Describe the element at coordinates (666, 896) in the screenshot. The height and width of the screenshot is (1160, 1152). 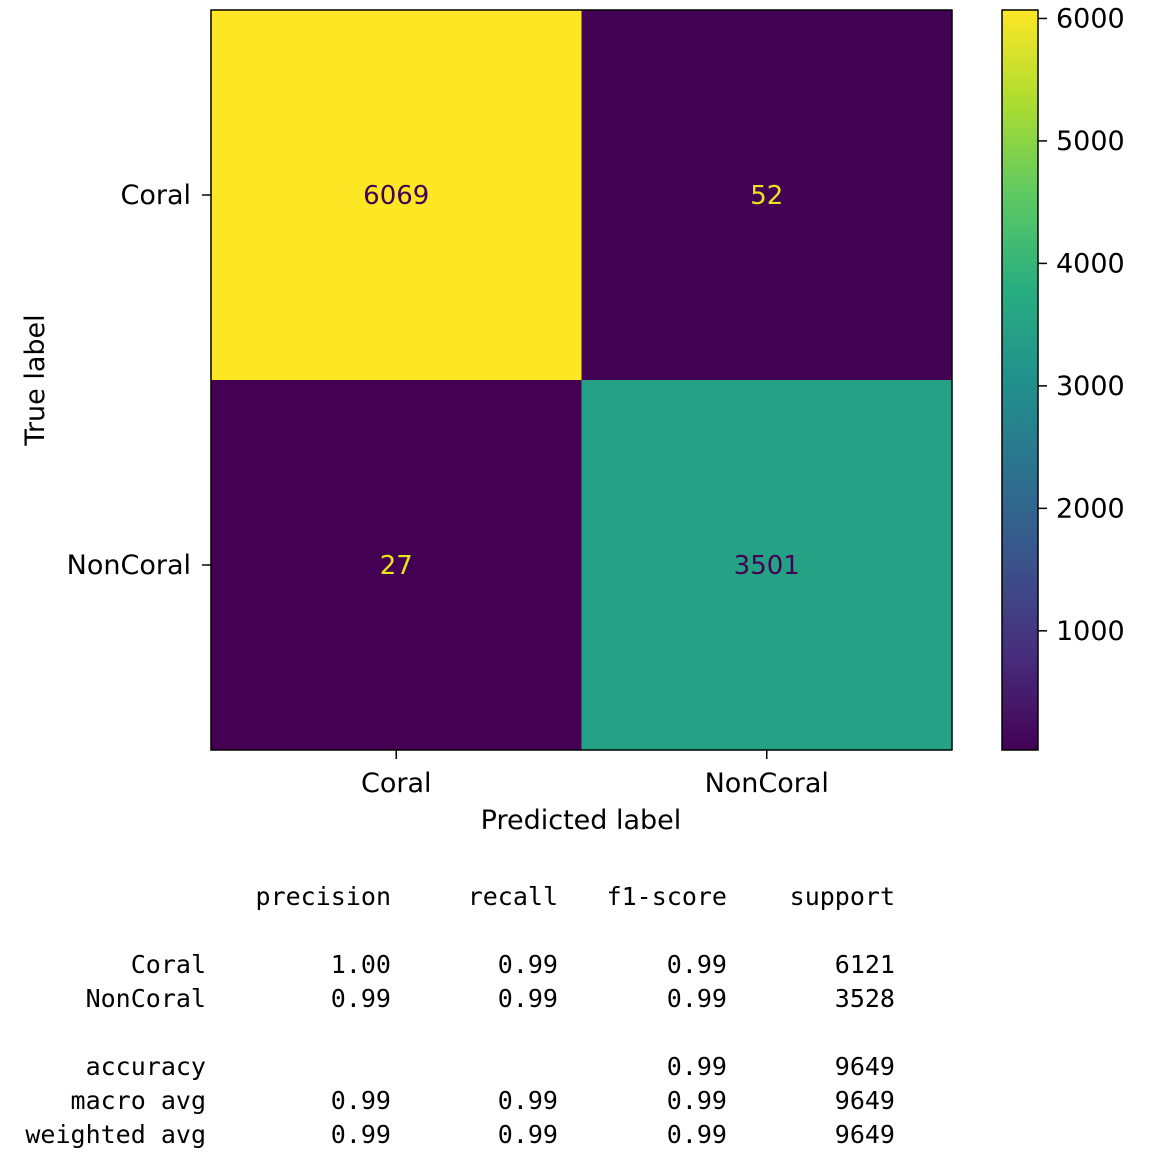
I see `report-column-header: f1-score` at that location.